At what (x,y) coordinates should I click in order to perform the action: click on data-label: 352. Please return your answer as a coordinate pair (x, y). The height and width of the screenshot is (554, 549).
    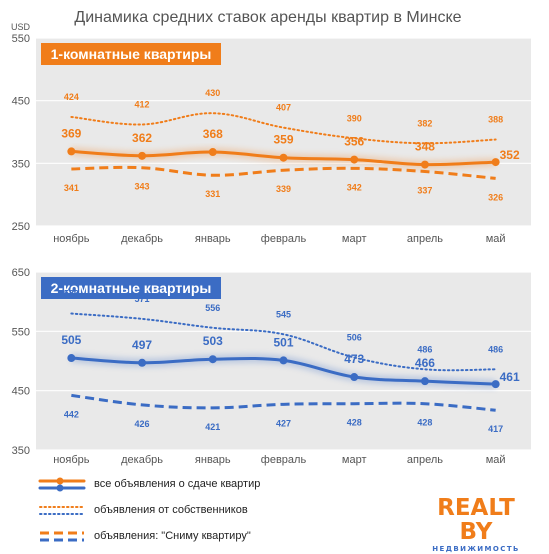
    Looking at the image, I should click on (510, 155).